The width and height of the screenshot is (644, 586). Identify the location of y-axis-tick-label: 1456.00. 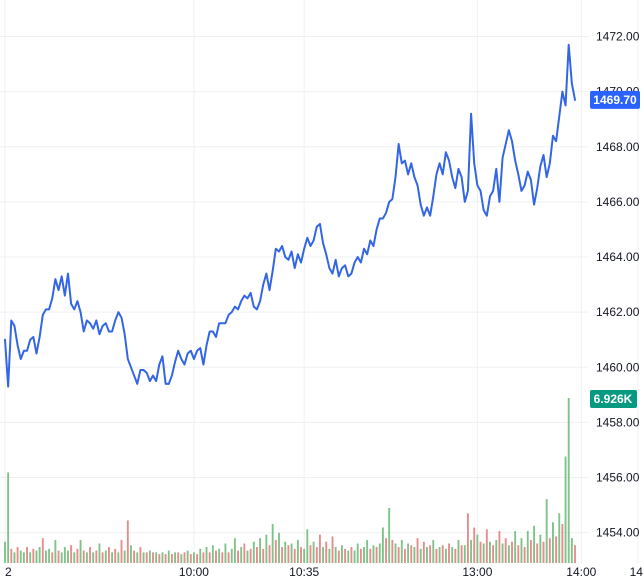
(618, 478).